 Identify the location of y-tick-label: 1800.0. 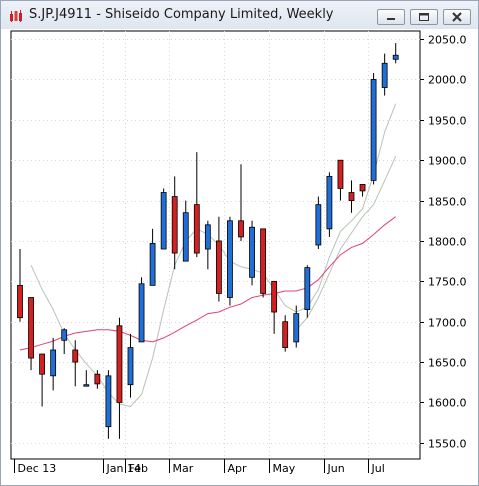
(447, 242).